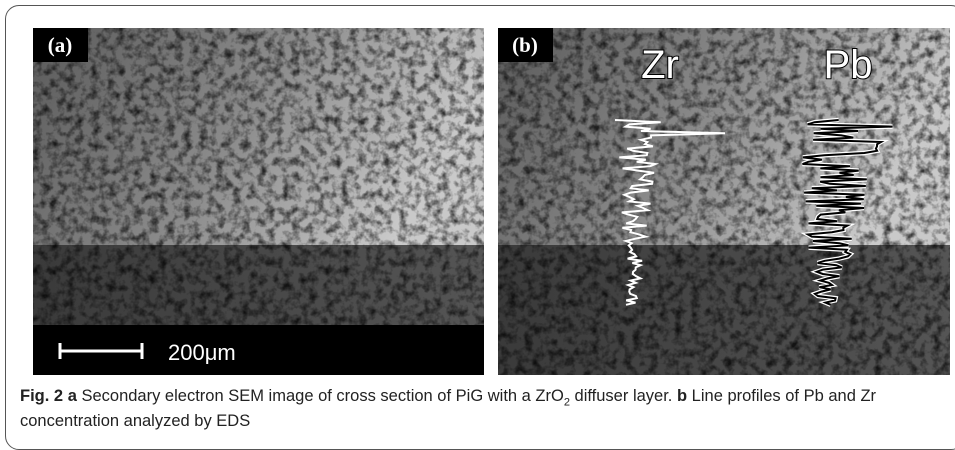 The height and width of the screenshot is (450, 955). What do you see at coordinates (60, 45) in the screenshot?
I see `panel-label: (a)` at bounding box center [60, 45].